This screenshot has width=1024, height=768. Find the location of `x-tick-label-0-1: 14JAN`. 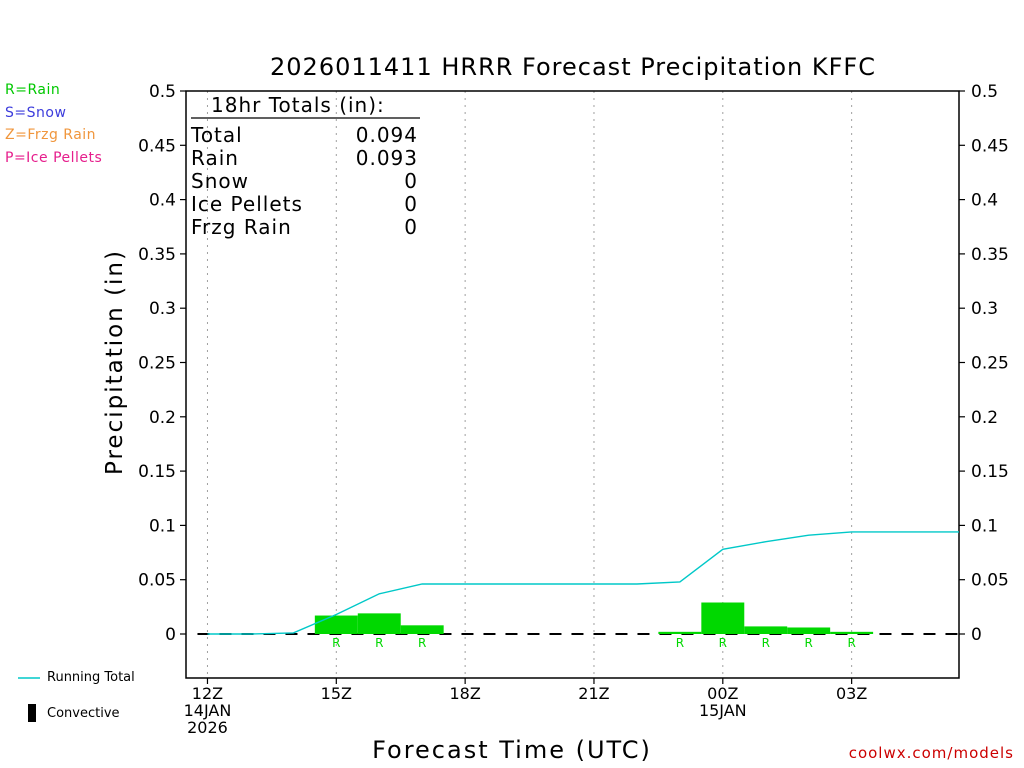

x-tick-label-0-1: 14JAN is located at coordinates (208, 710).